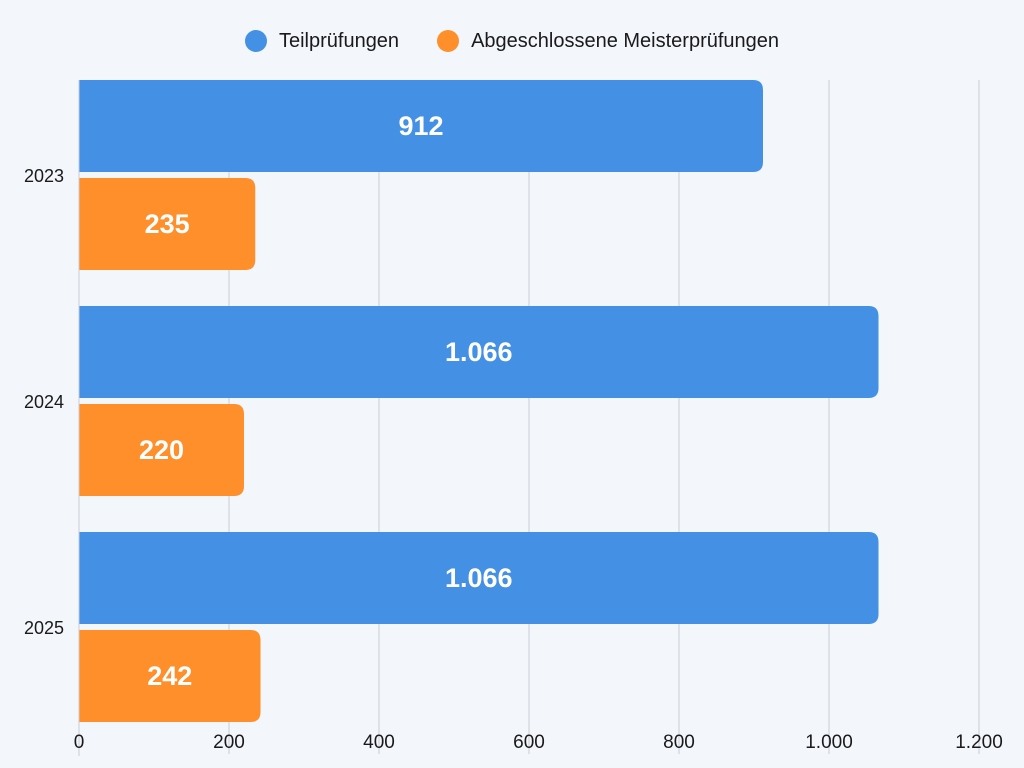 This screenshot has height=768, width=1024. What do you see at coordinates (79, 742) in the screenshot?
I see `x-tick-label-0: 0` at bounding box center [79, 742].